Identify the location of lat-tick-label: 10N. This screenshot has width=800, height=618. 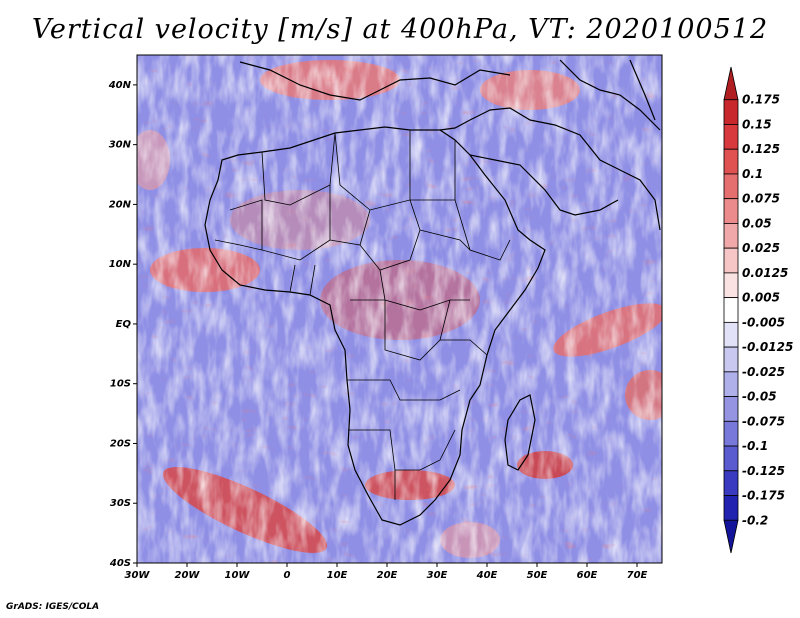
(120, 264).